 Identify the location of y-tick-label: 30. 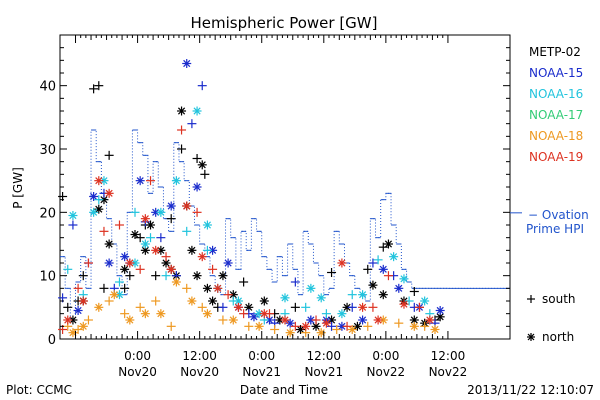
(47, 150).